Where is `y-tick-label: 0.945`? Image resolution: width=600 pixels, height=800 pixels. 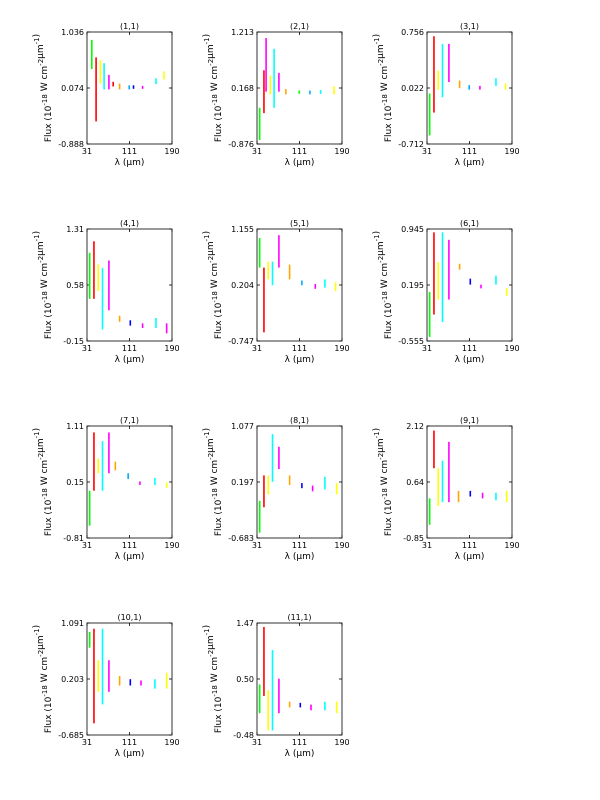
y-tick-label: 0.945 is located at coordinates (412, 229).